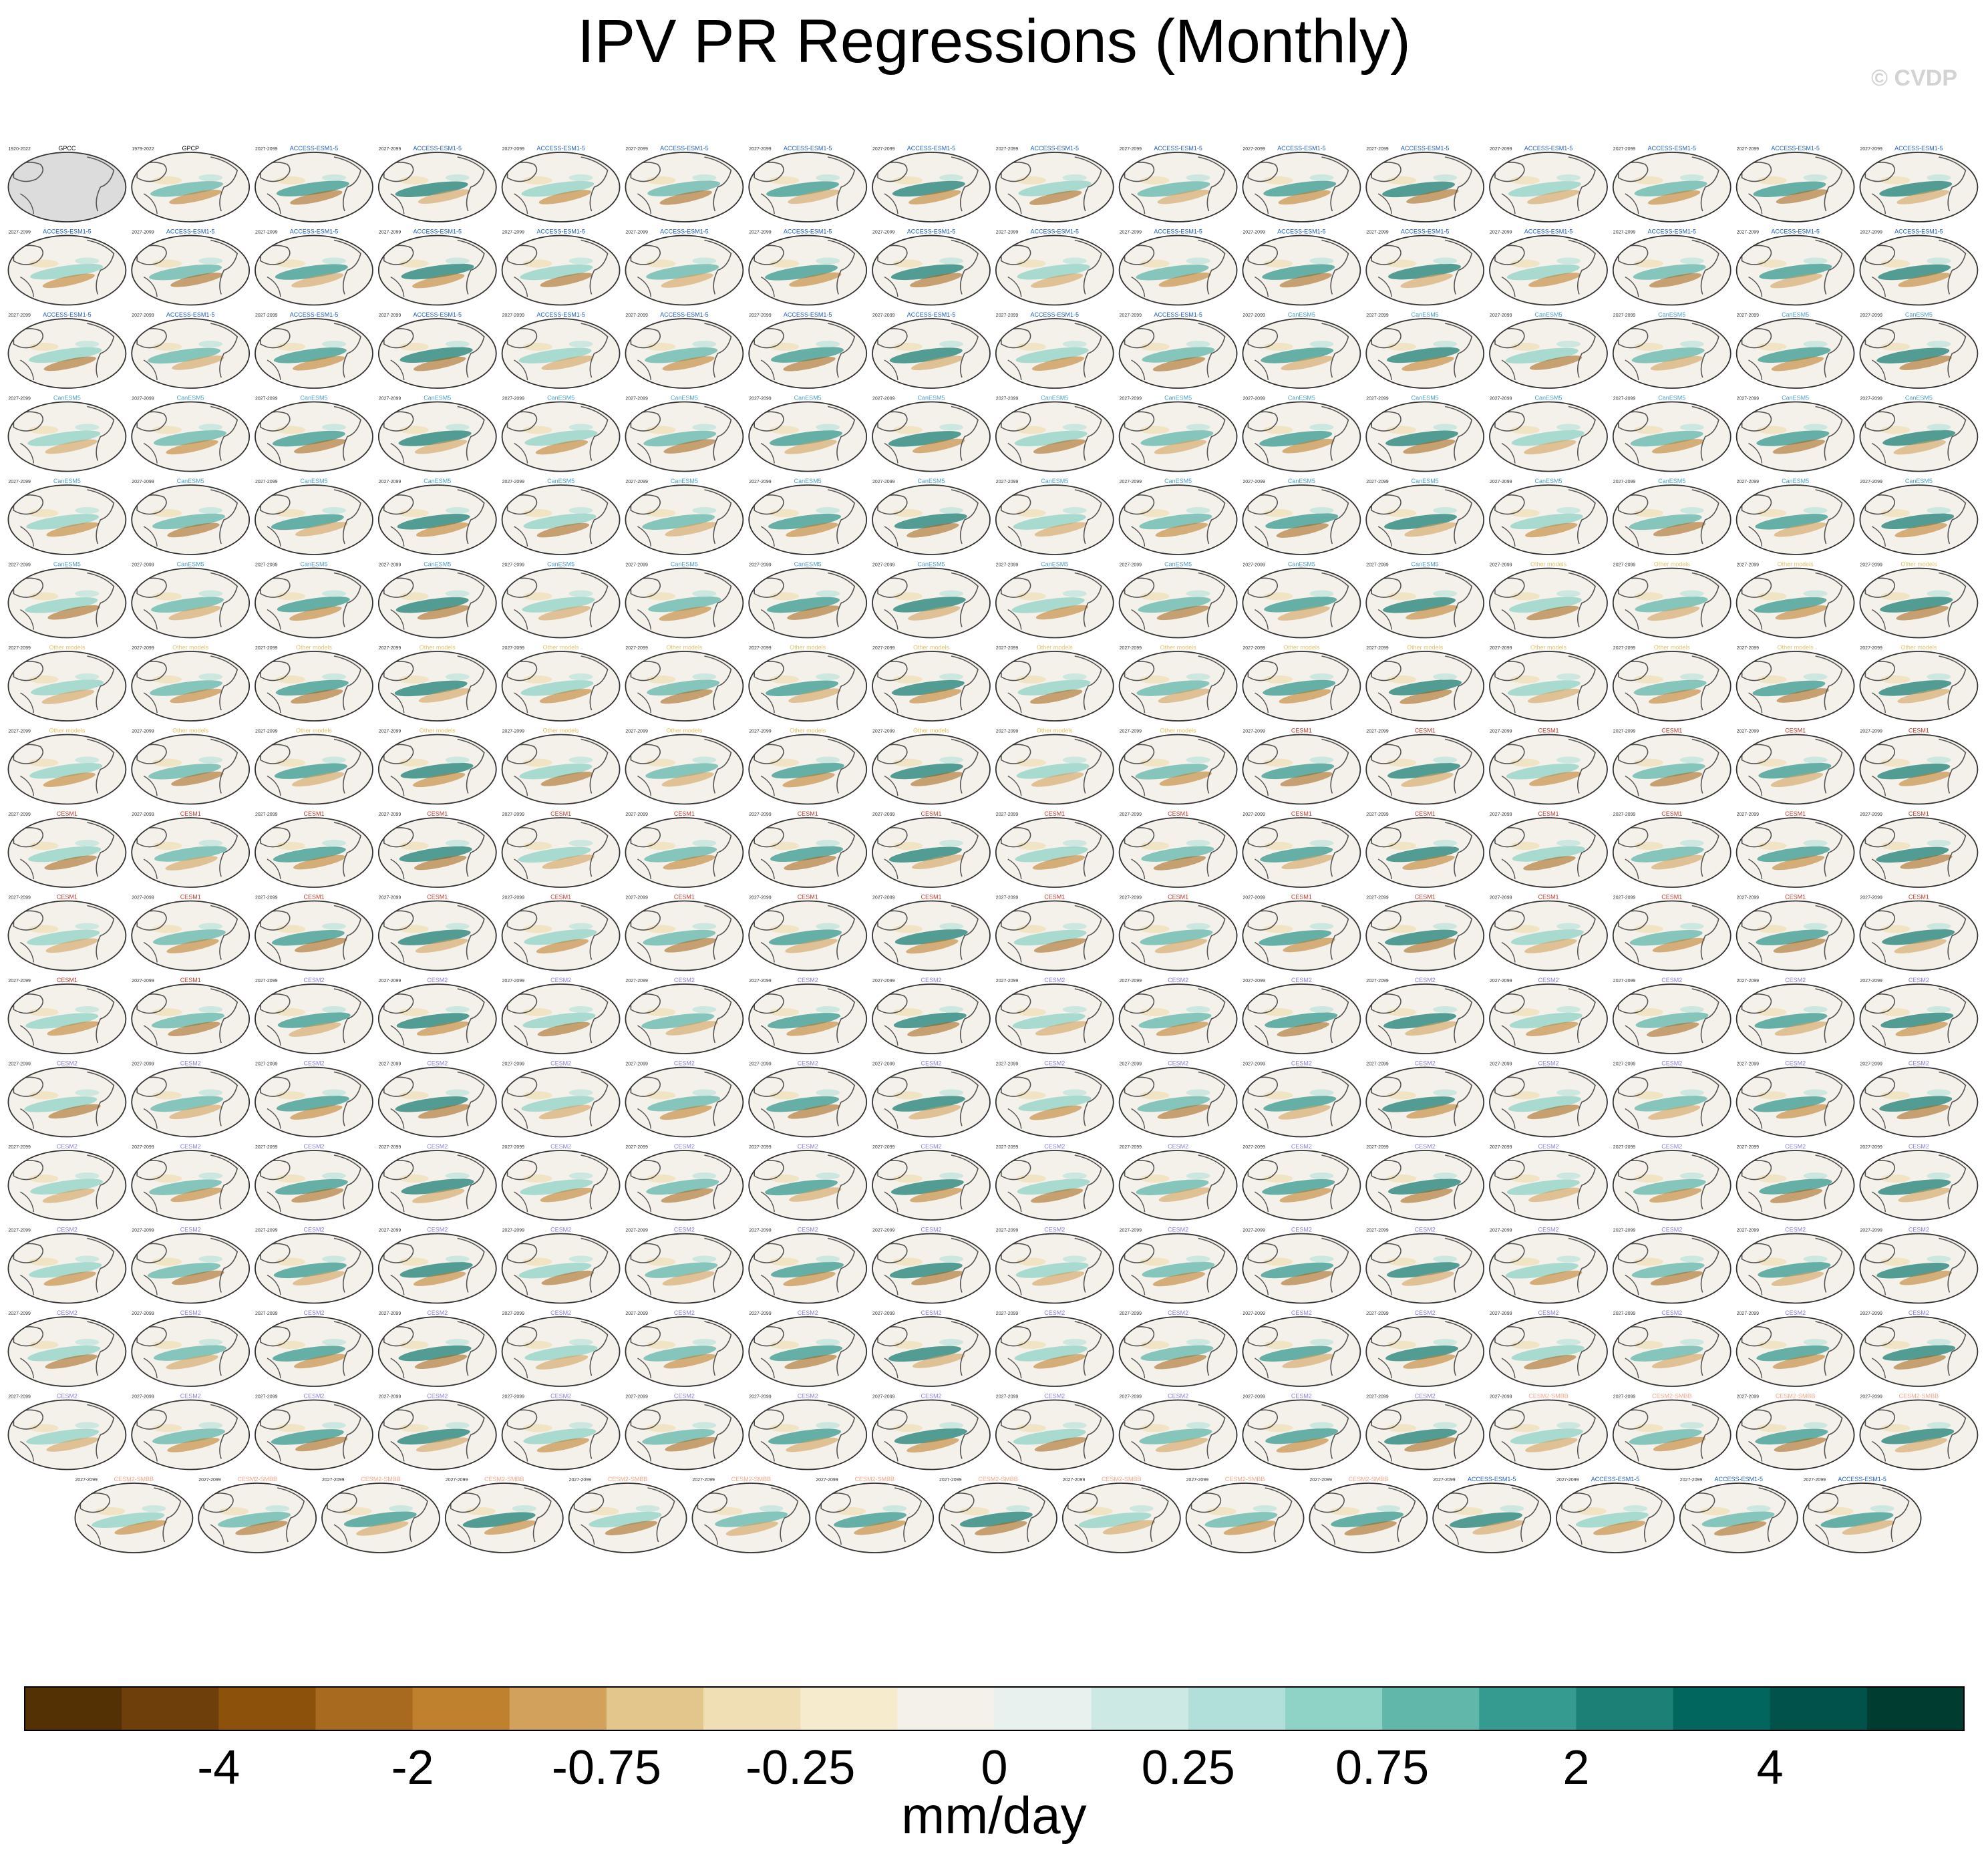  Describe the element at coordinates (1671, 1431) in the screenshot. I see `map-panel: CESM2-SMBB 2027-2099` at that location.